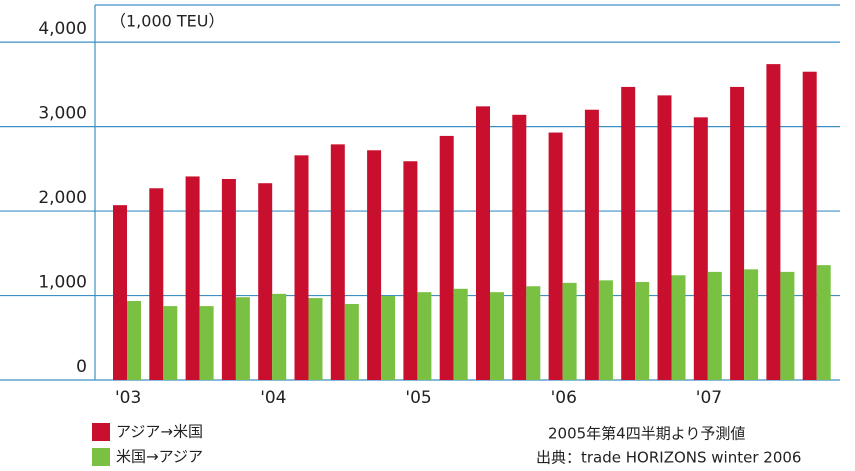  What do you see at coordinates (128, 398) in the screenshot?
I see `x-tick-label: '03` at bounding box center [128, 398].